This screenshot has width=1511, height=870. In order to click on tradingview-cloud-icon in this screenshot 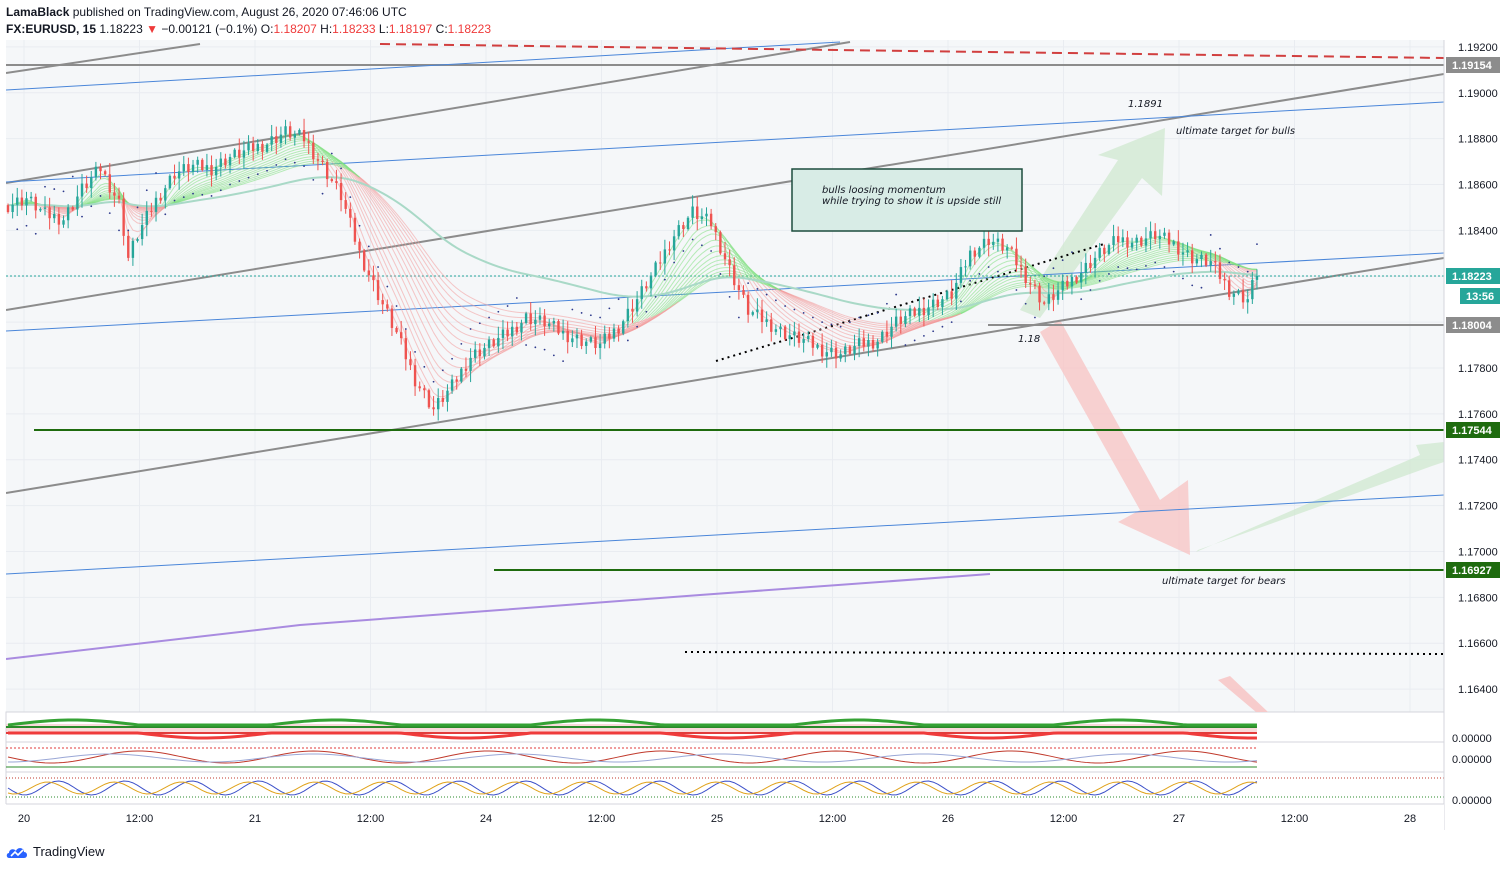, I will do `click(16, 852)`.